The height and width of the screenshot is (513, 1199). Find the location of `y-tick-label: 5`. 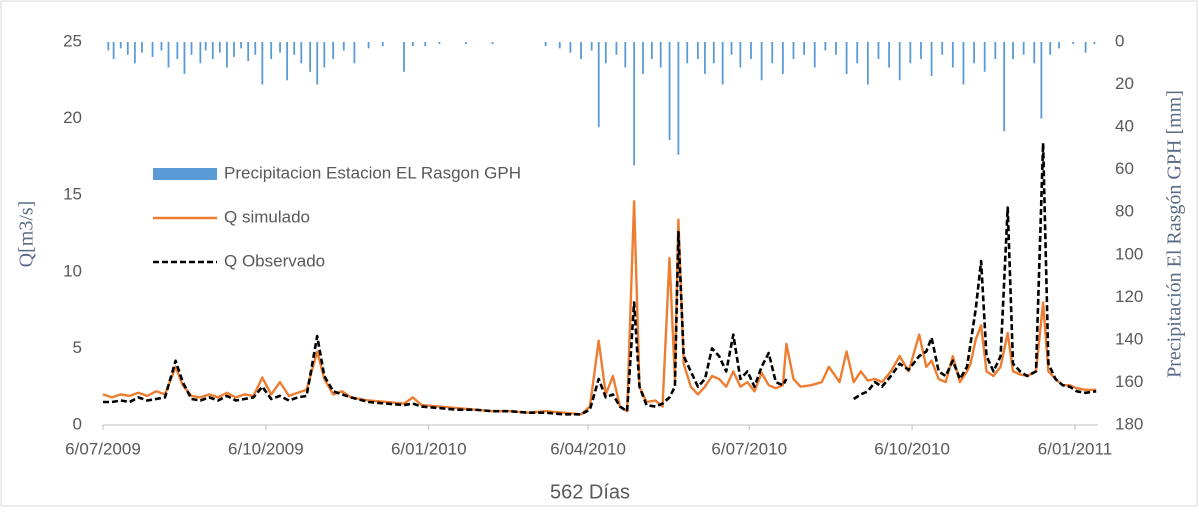

y-tick-label: 5 is located at coordinates (77, 347).